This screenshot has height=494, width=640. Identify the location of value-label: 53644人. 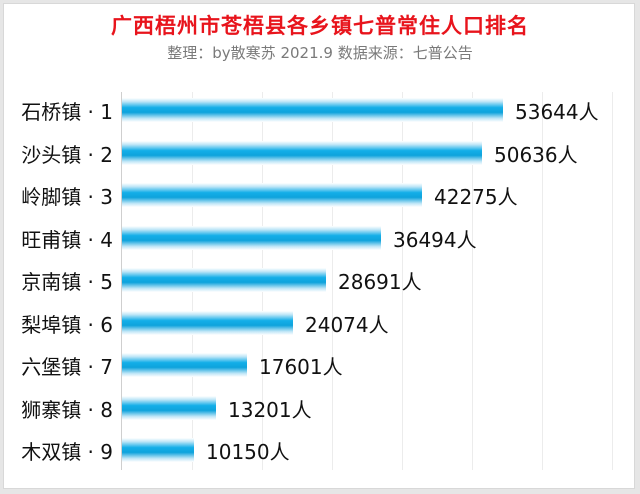
(557, 112).